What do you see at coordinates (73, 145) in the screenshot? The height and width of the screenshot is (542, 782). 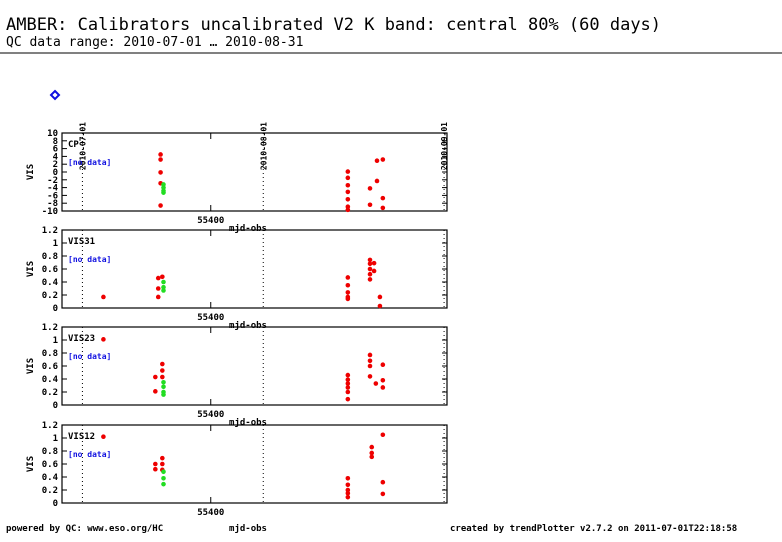 I see `panel-label: CP` at bounding box center [73, 145].